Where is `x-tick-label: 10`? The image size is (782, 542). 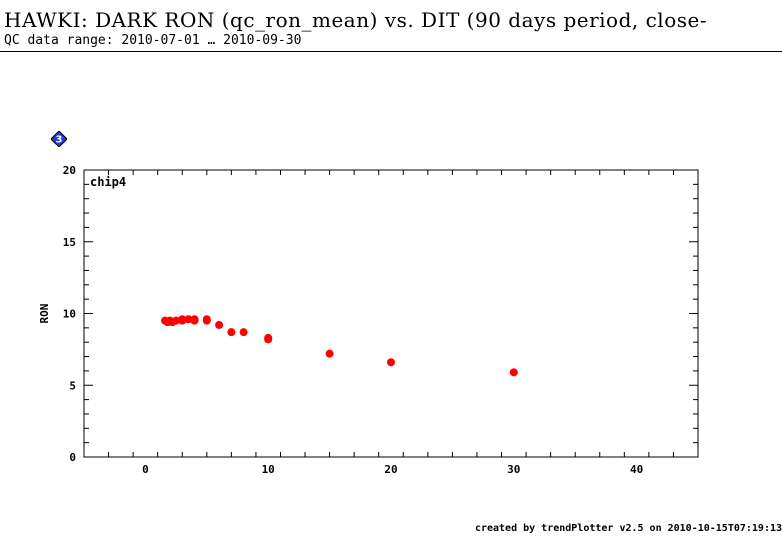 x-tick-label: 10 is located at coordinates (268, 469).